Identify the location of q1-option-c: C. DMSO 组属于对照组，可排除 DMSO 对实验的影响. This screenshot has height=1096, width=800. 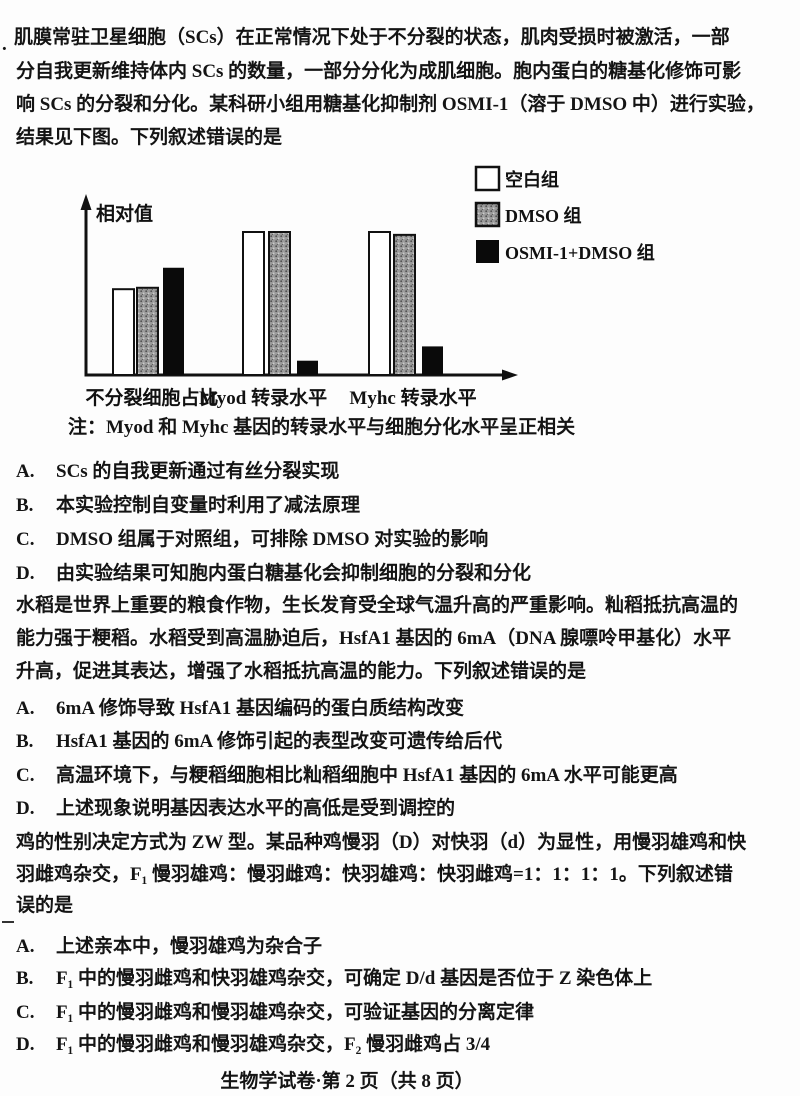
(252, 540).